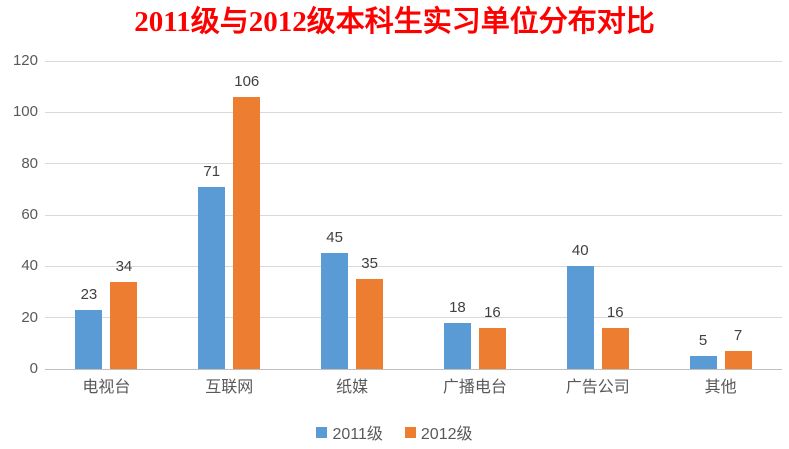 This screenshot has height=449, width=789. Describe the element at coordinates (370, 324) in the screenshot. I see `bar-2012级-纸媒` at that location.